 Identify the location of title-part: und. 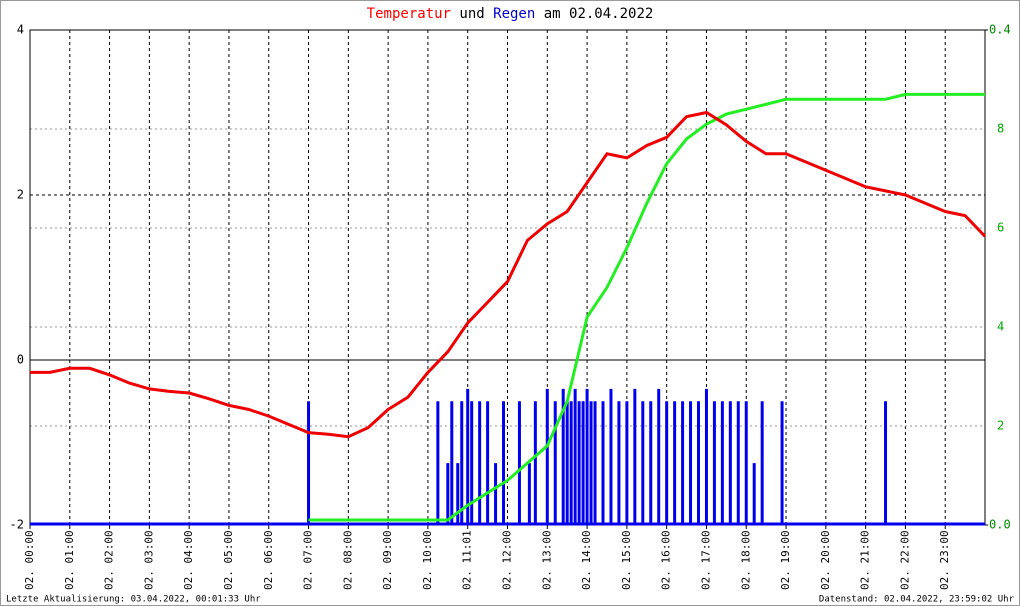
(471, 14).